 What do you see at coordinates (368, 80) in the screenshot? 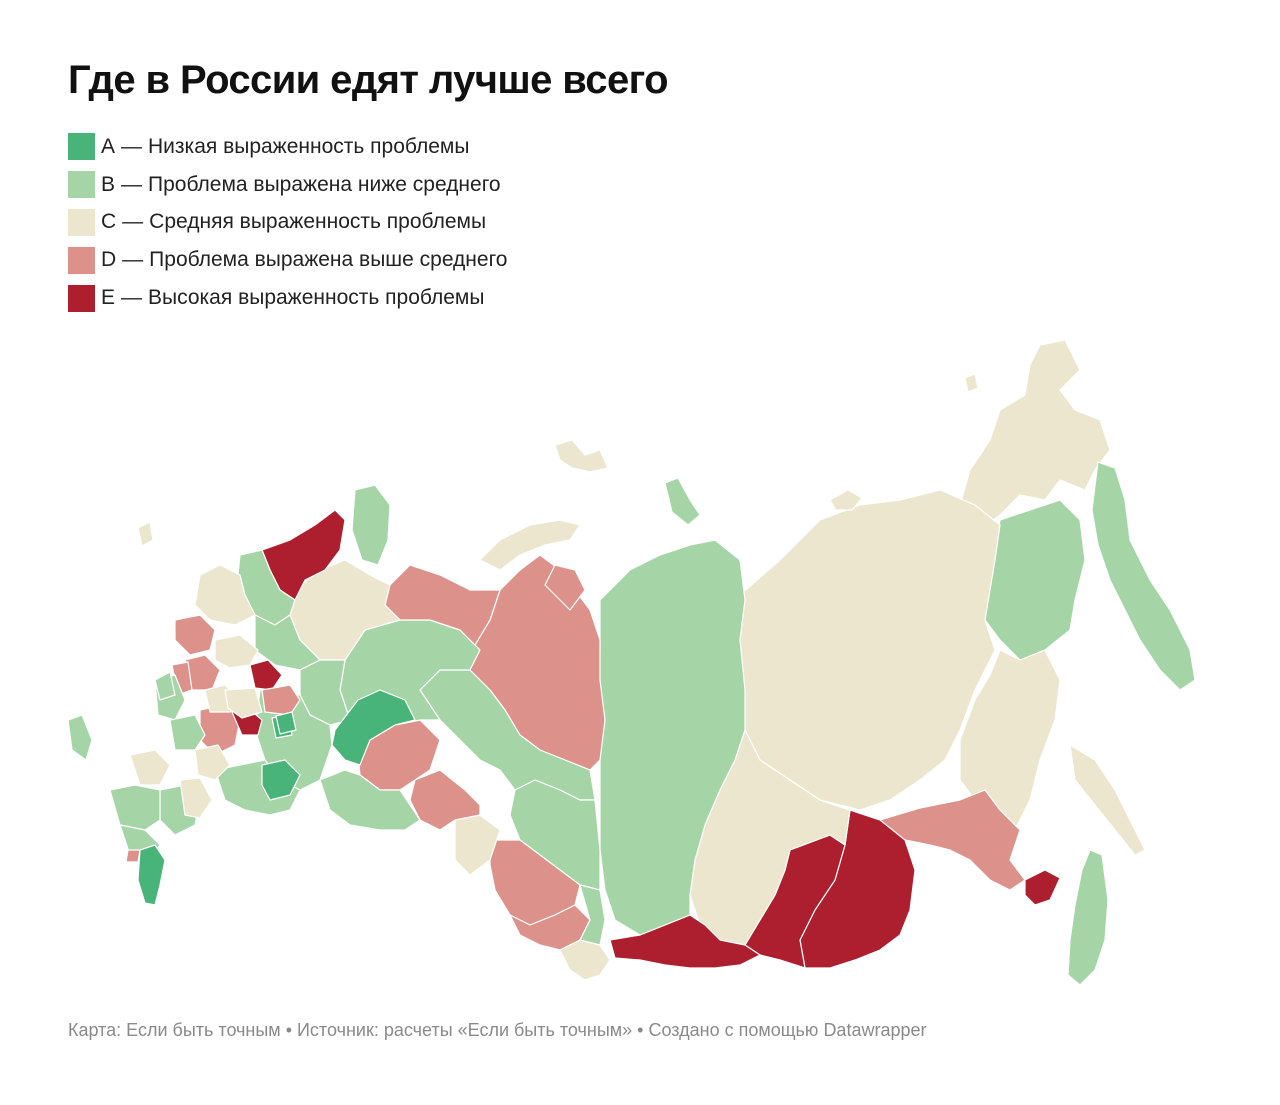
I see `map-title: Где в России едят лучше всего` at bounding box center [368, 80].